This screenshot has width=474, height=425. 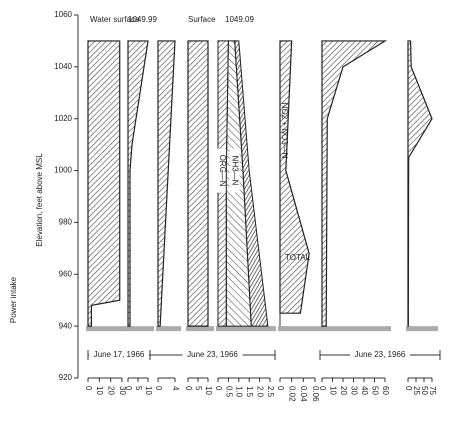 I want to click on x-tick-label: 2.0, so click(x=259, y=392).